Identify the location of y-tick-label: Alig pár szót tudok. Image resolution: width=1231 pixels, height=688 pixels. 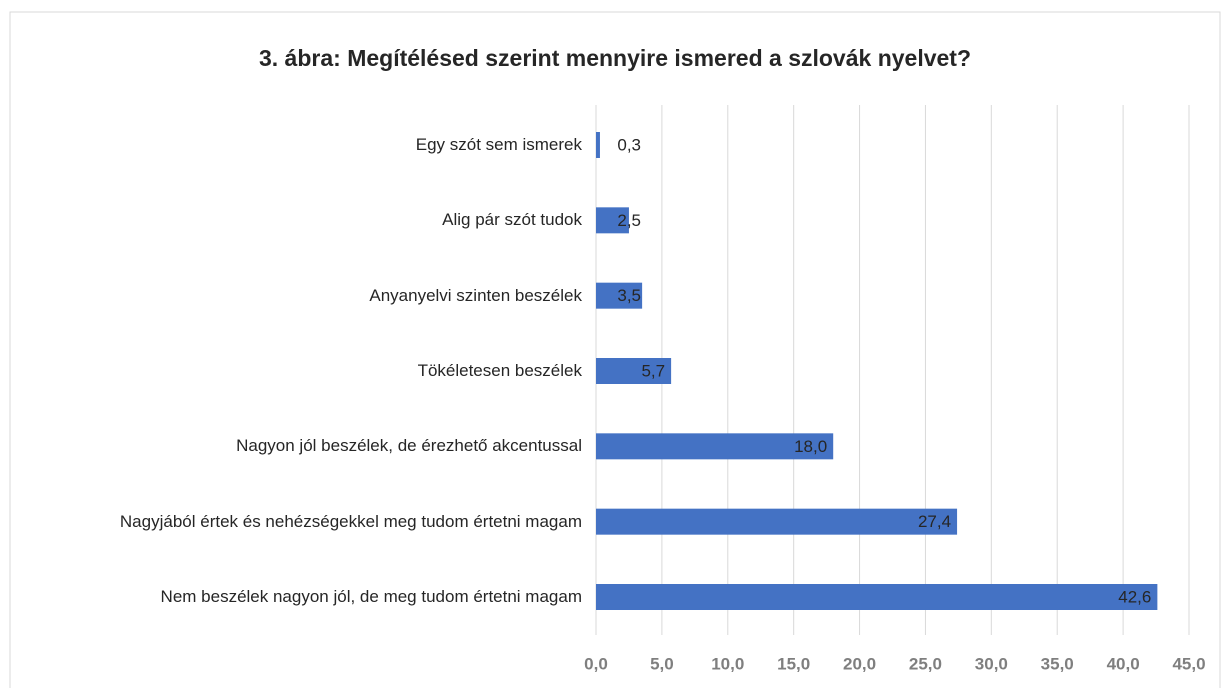
(512, 220).